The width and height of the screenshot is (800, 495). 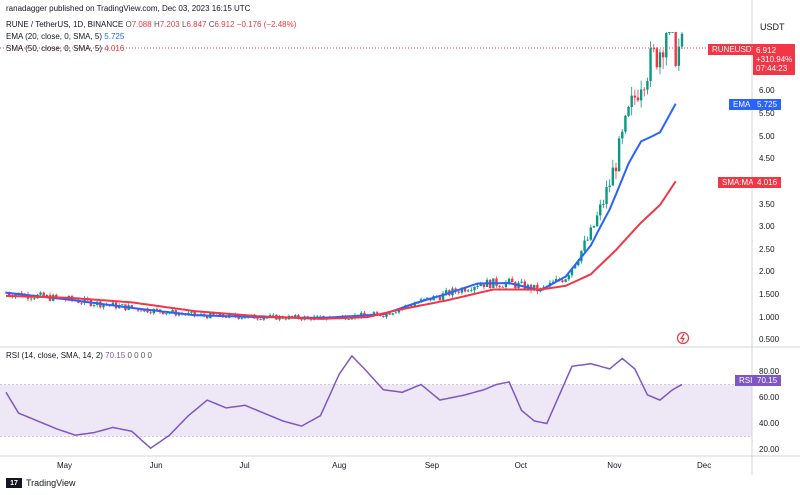 What do you see at coordinates (767, 226) in the screenshot?
I see `price-tick-label: 3.00` at bounding box center [767, 226].